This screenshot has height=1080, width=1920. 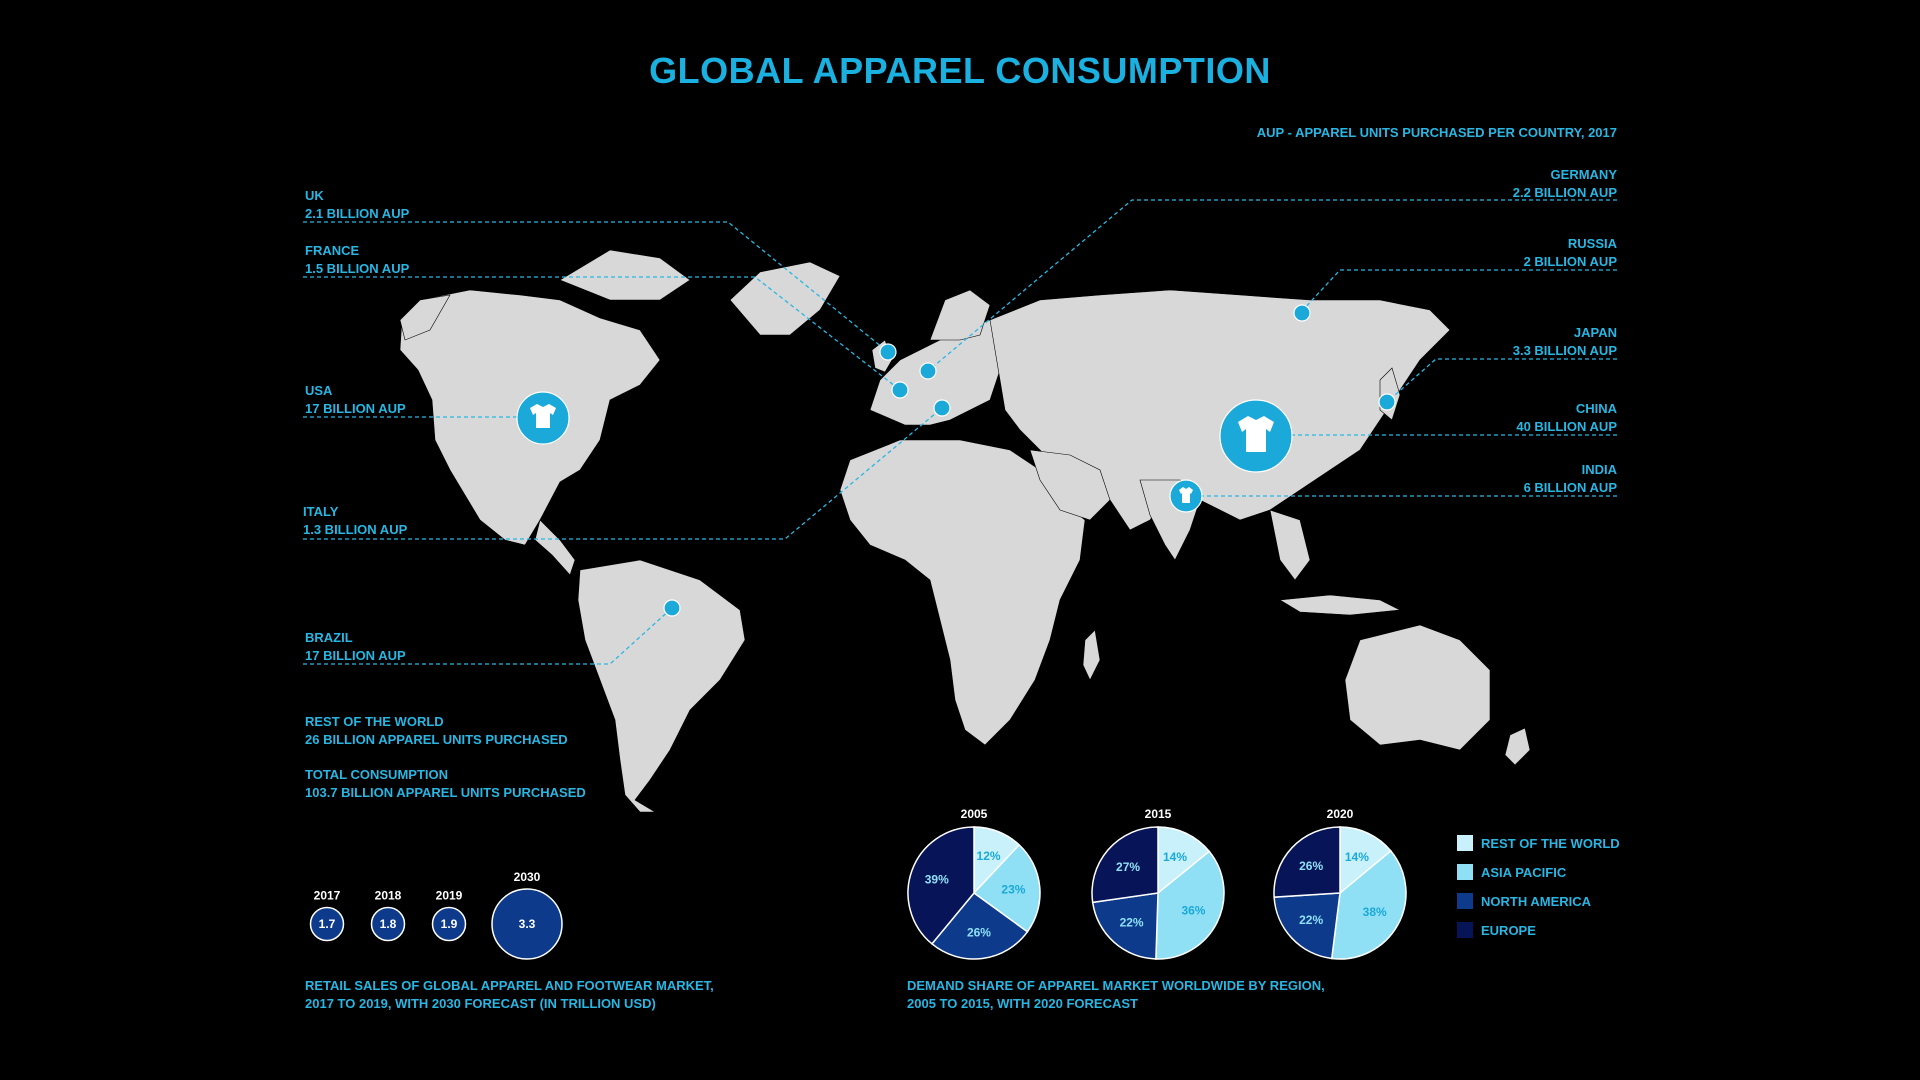 What do you see at coordinates (321, 511) in the screenshot?
I see `italy-name: ITALY` at bounding box center [321, 511].